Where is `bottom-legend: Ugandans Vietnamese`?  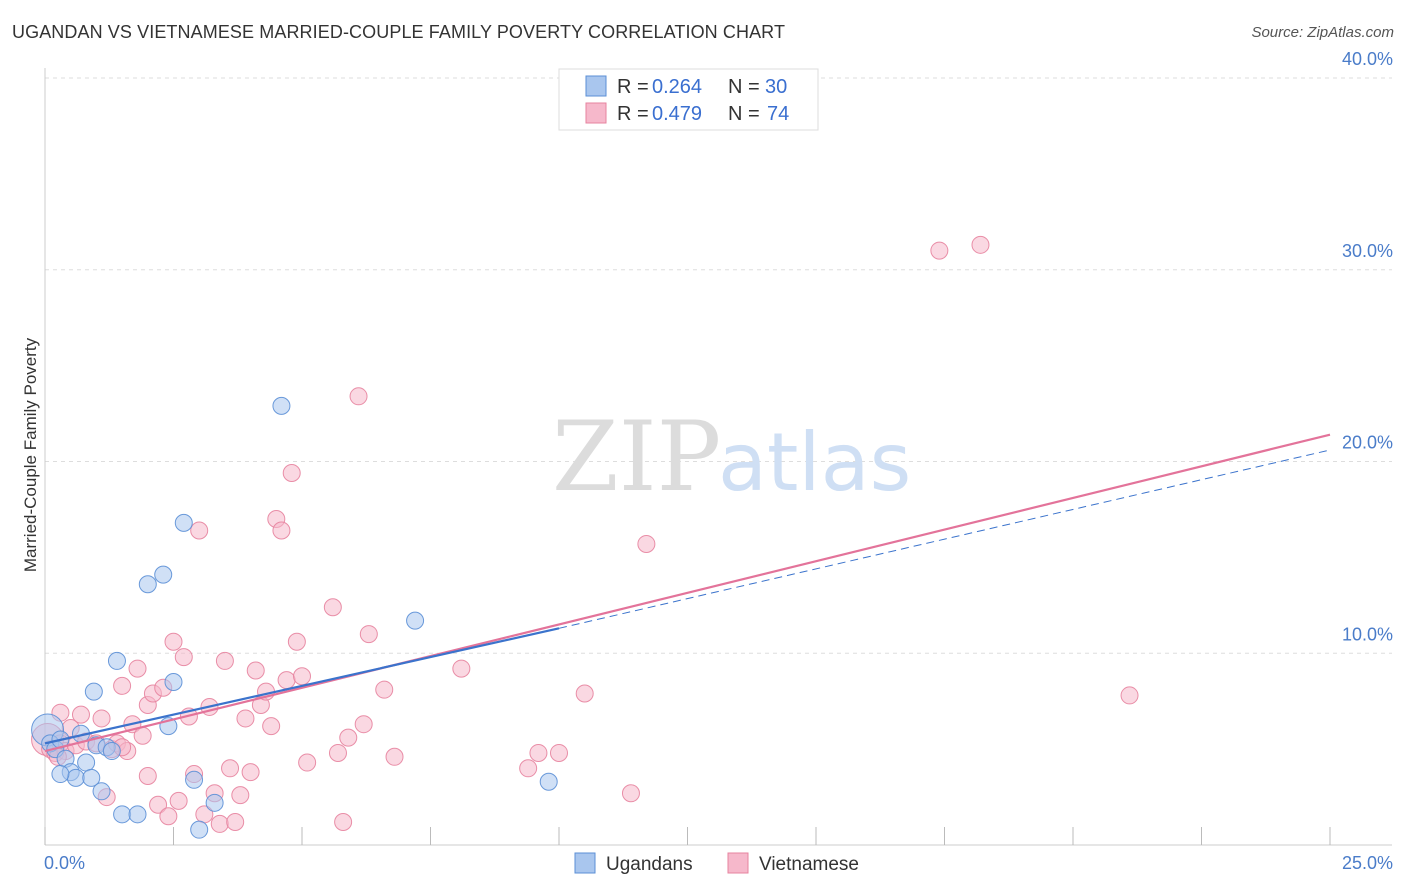
bottom-legend: Ugandans Vietnamese is located at coordinates (716, 863).